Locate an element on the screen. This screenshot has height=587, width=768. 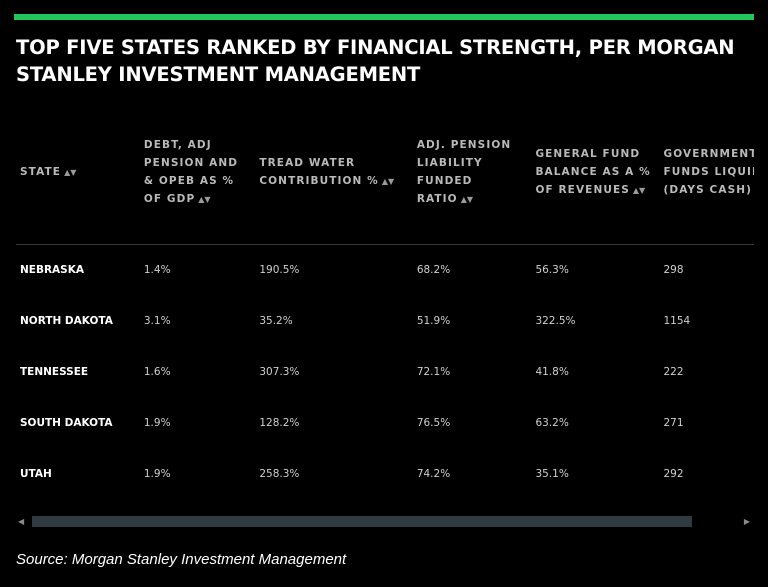
header-funded-ratio: ADJ. PENSION LIABILITY FUNDED RATIO ▲▼ is located at coordinates (472, 173).